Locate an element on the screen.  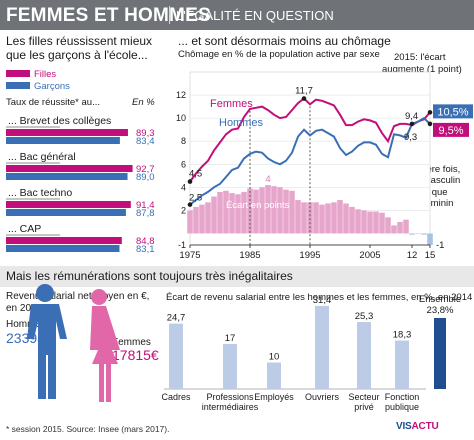
end-callout-femmes is located at coordinates (453, 111).